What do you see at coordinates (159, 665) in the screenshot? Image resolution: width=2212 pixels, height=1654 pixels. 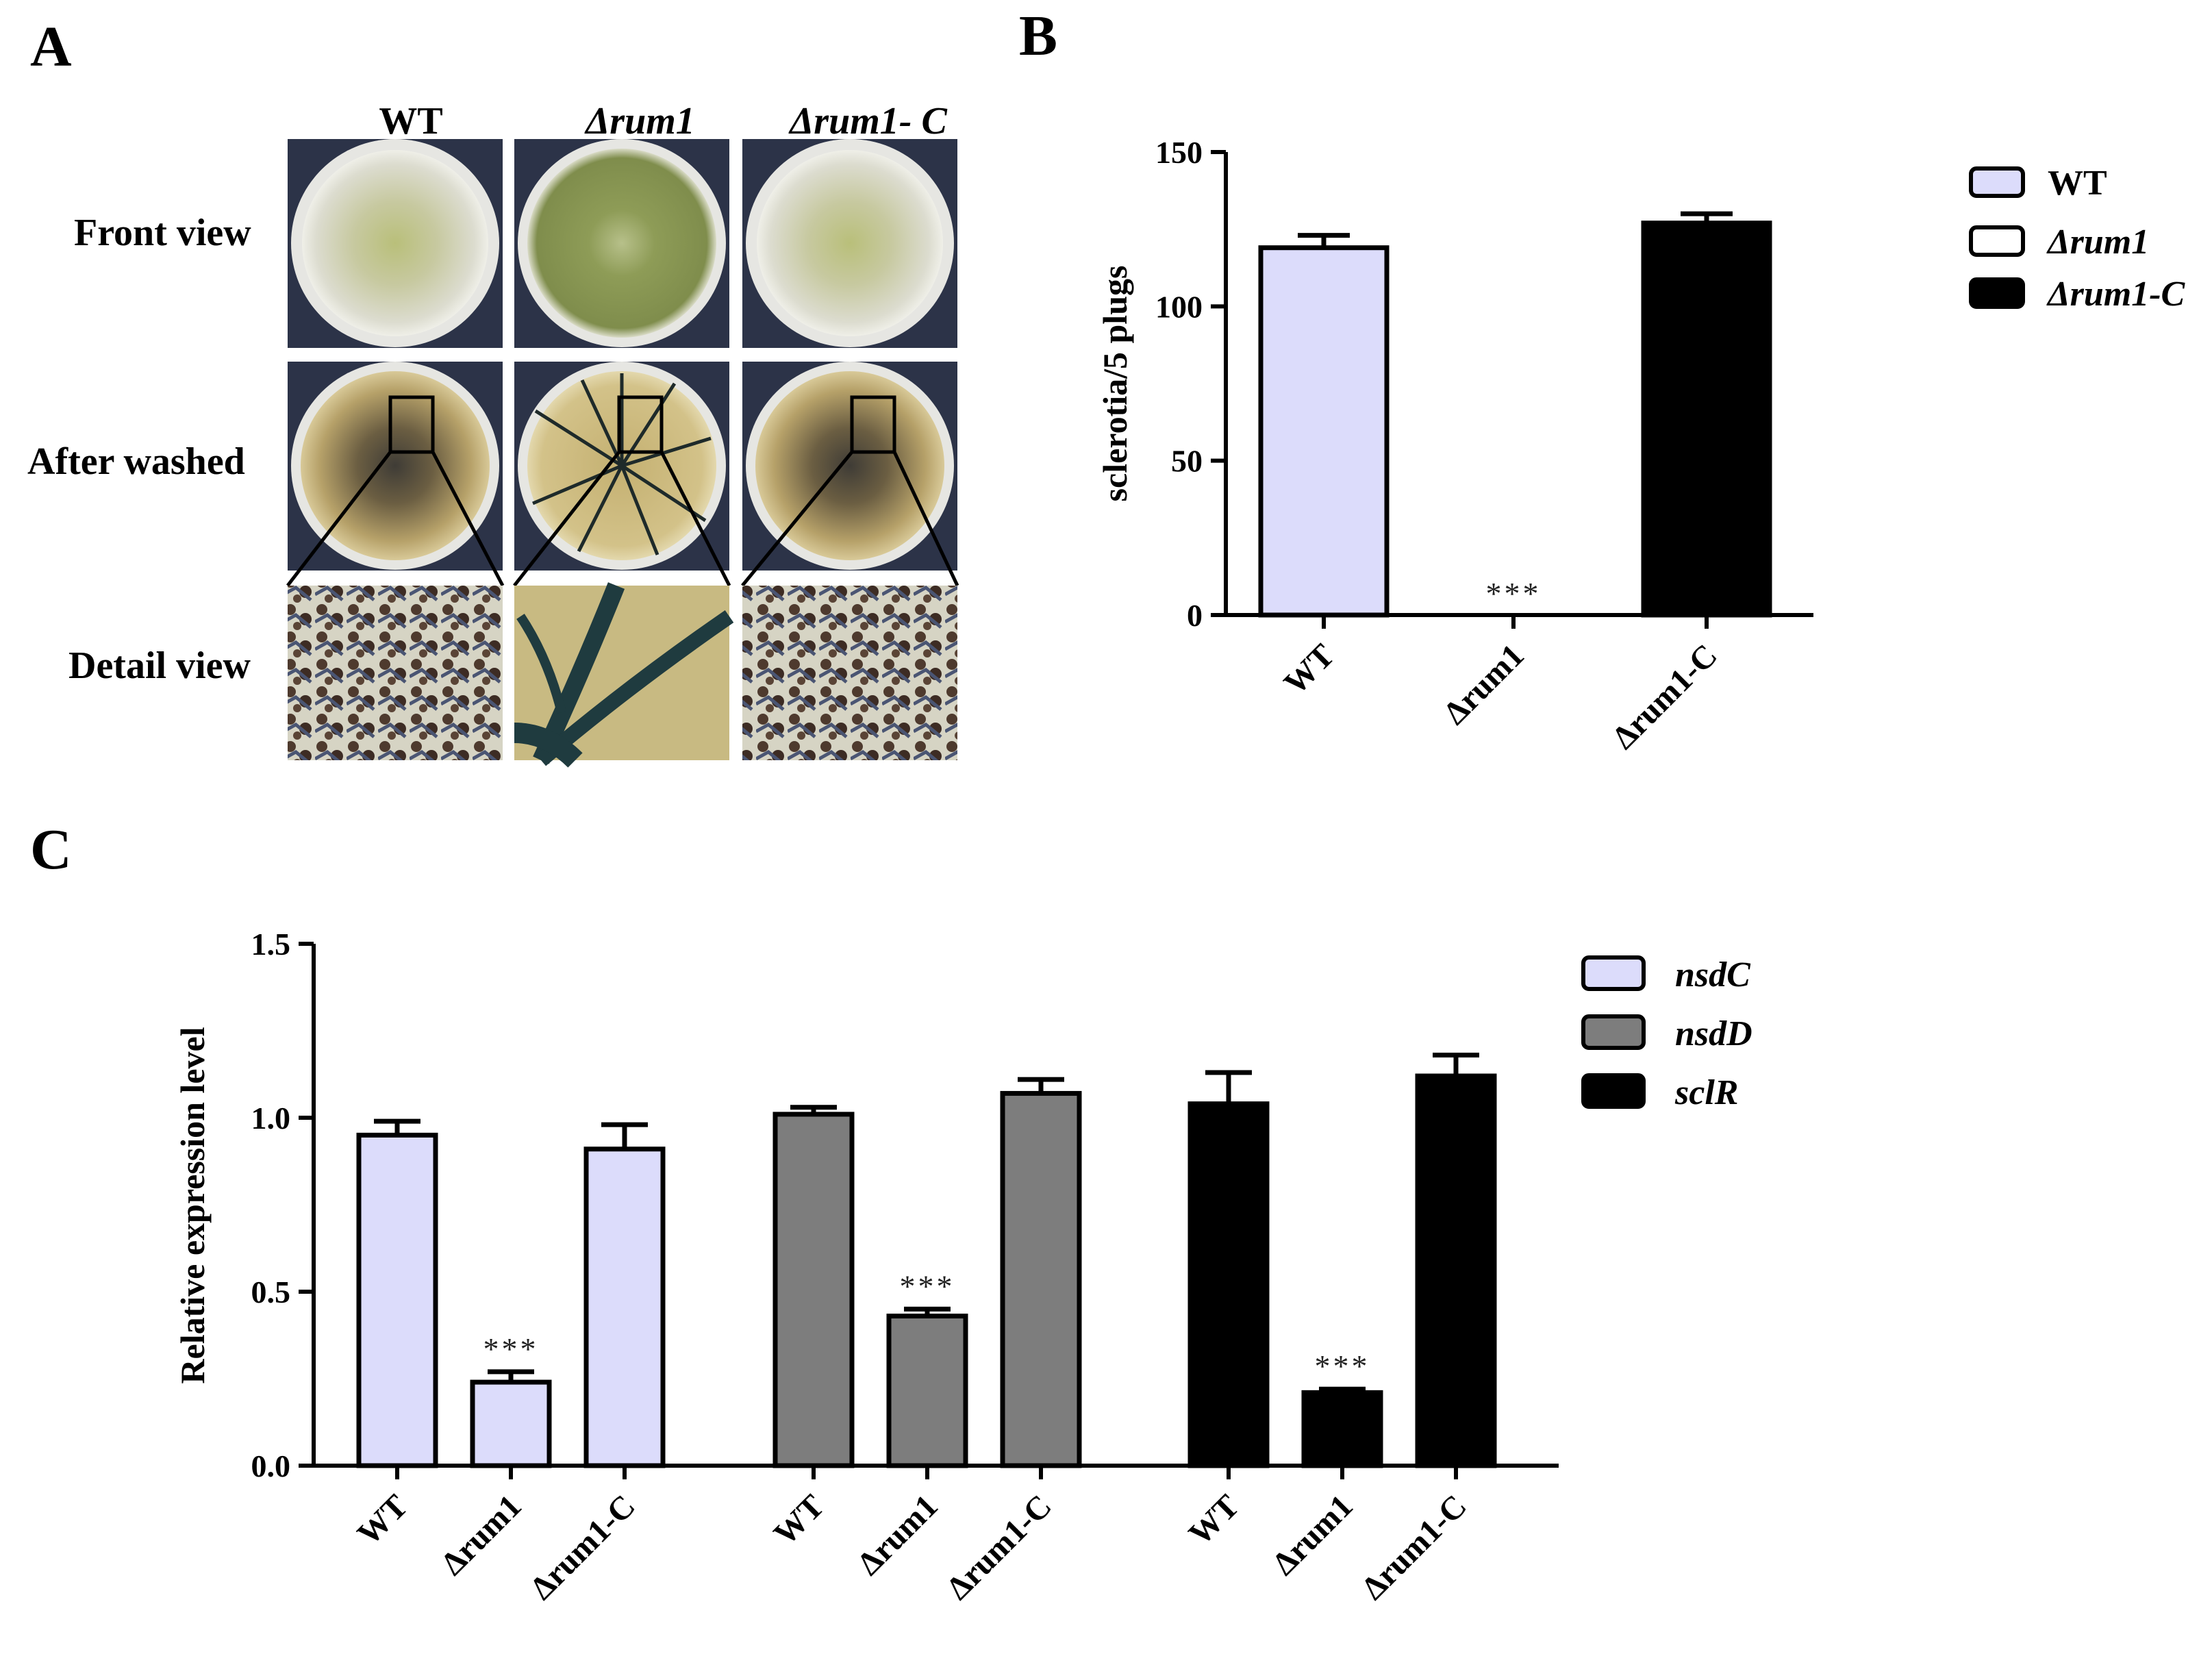 I see `panel-a-row-detail: Detail view` at bounding box center [159, 665].